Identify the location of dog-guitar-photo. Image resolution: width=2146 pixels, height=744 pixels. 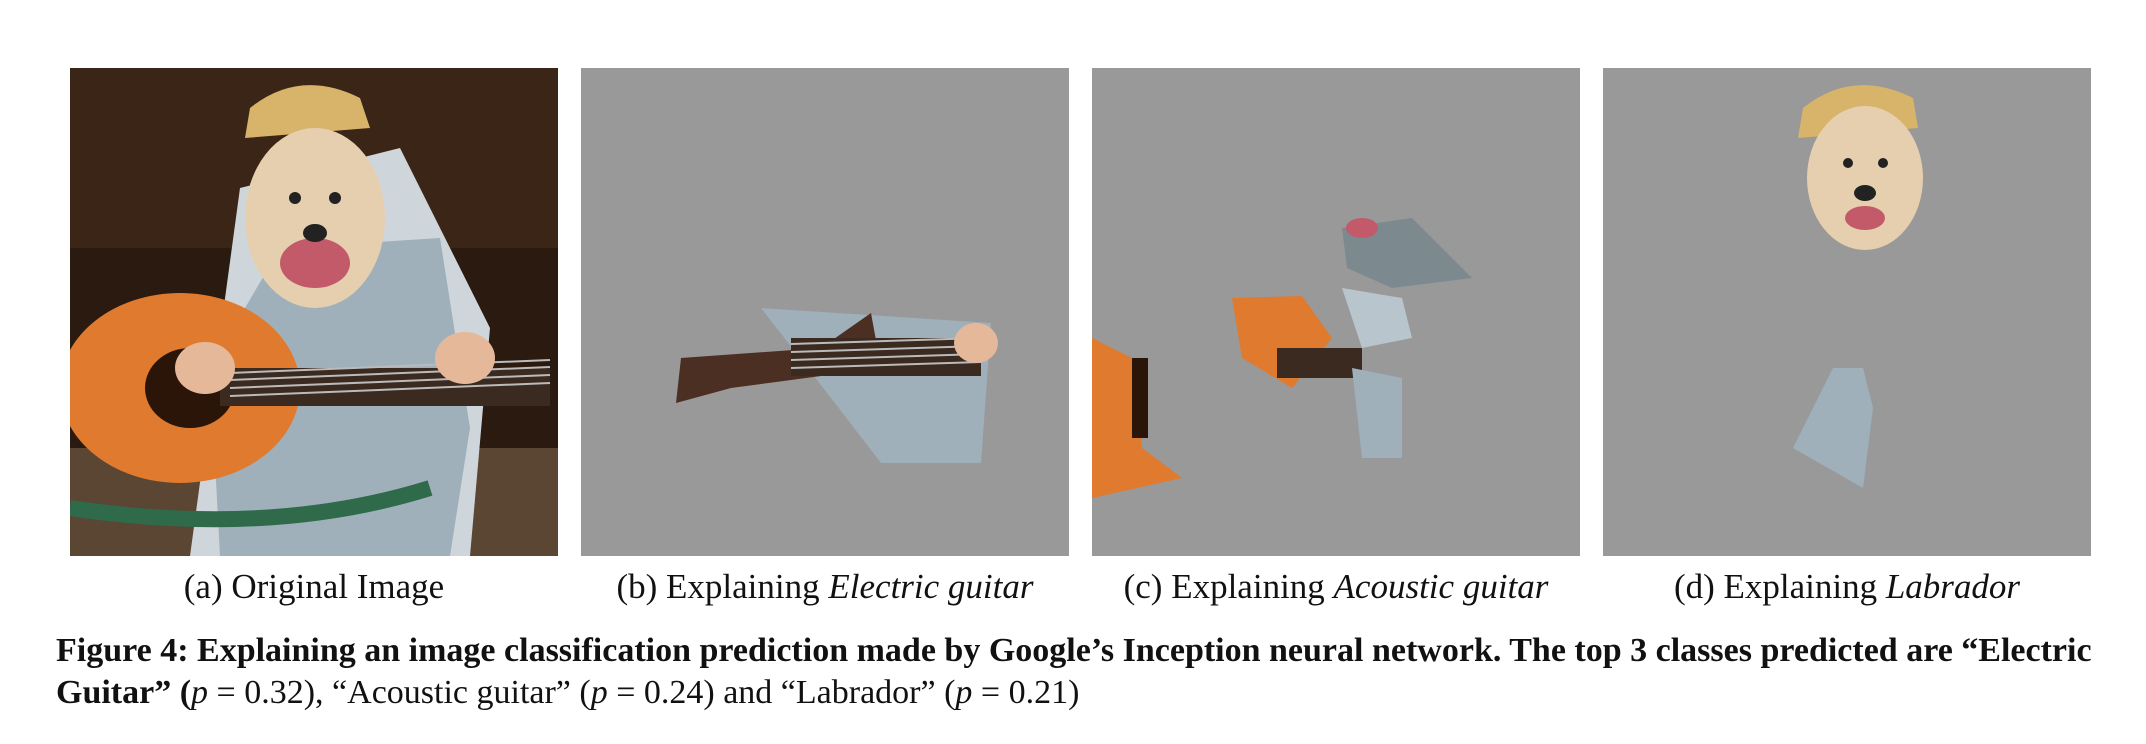
(314, 312).